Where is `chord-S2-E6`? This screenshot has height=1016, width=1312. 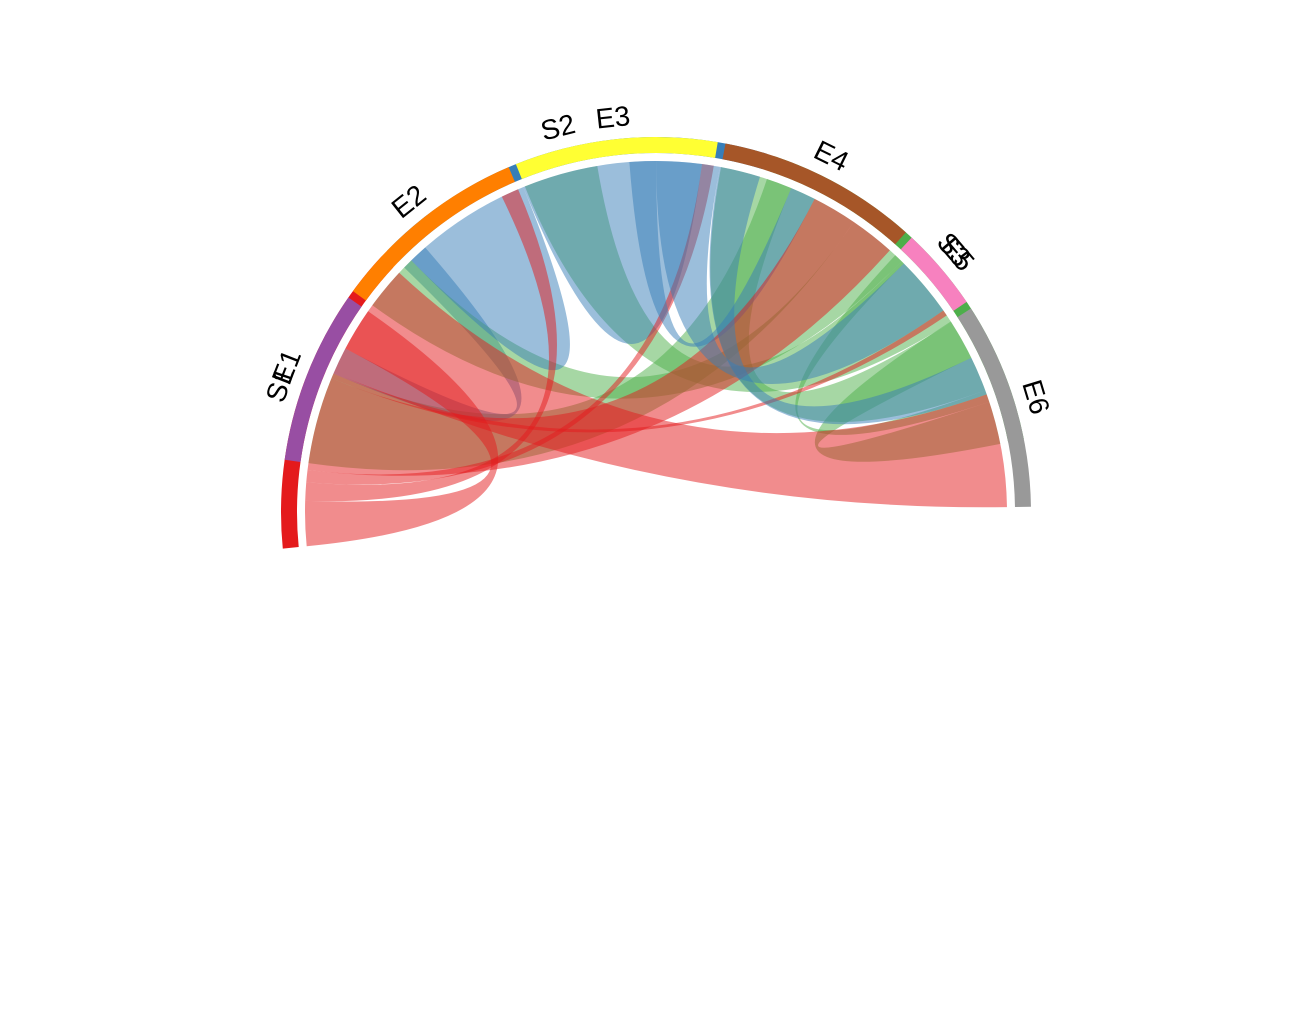 chord-S2-E6 is located at coordinates (848, 295).